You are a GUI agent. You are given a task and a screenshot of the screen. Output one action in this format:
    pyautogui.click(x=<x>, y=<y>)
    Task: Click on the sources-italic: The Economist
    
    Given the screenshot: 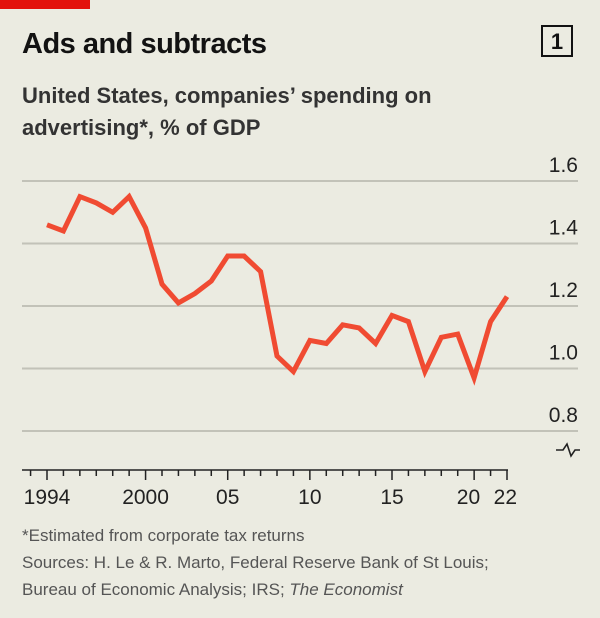 What is the action you would take?
    pyautogui.click(x=346, y=589)
    